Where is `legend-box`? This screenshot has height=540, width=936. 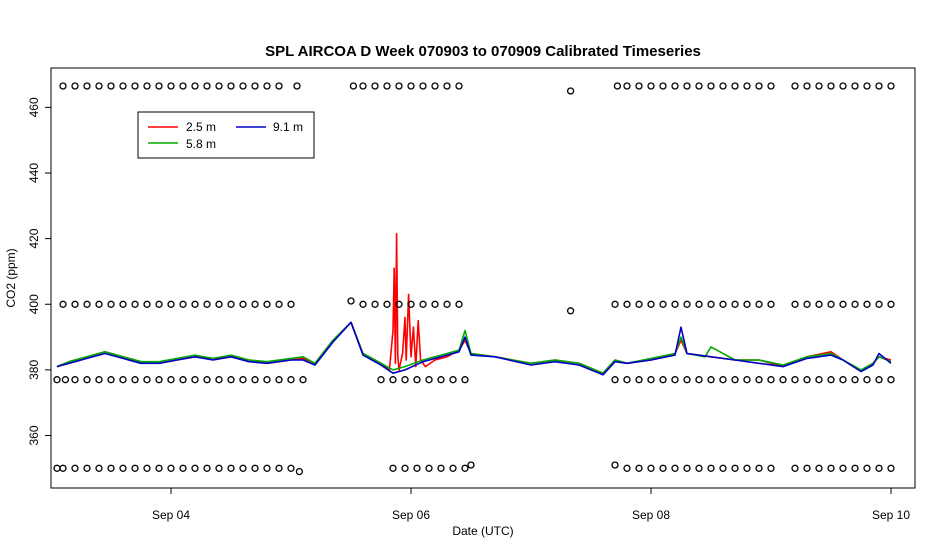 legend-box is located at coordinates (226, 135).